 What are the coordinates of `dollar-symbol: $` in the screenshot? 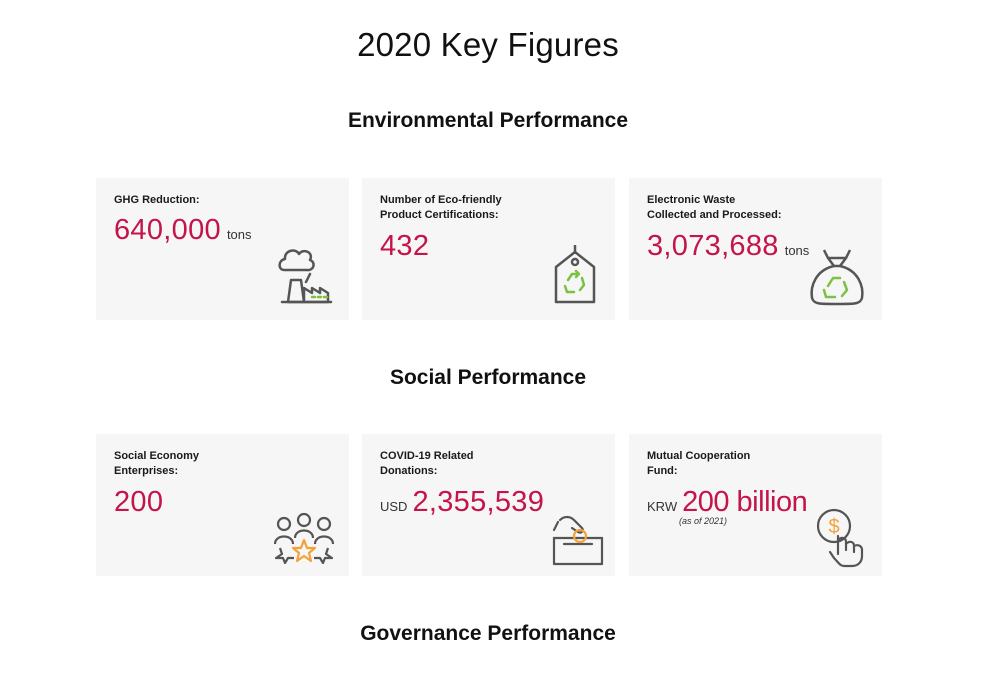 It's located at (833, 527).